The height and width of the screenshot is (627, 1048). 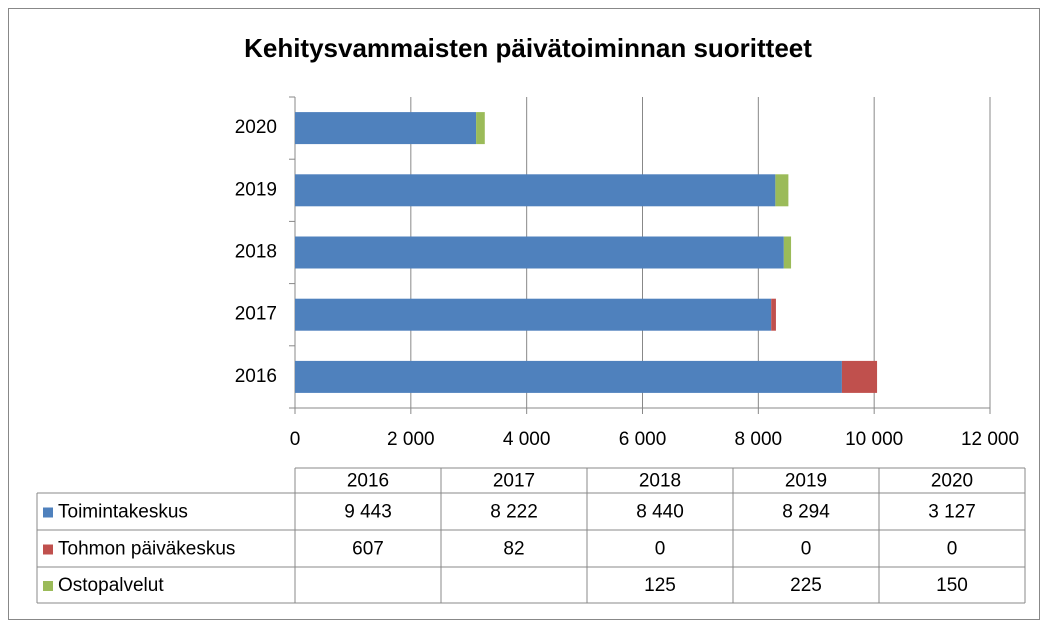 I want to click on y-tick-label: 2016, so click(x=256, y=376).